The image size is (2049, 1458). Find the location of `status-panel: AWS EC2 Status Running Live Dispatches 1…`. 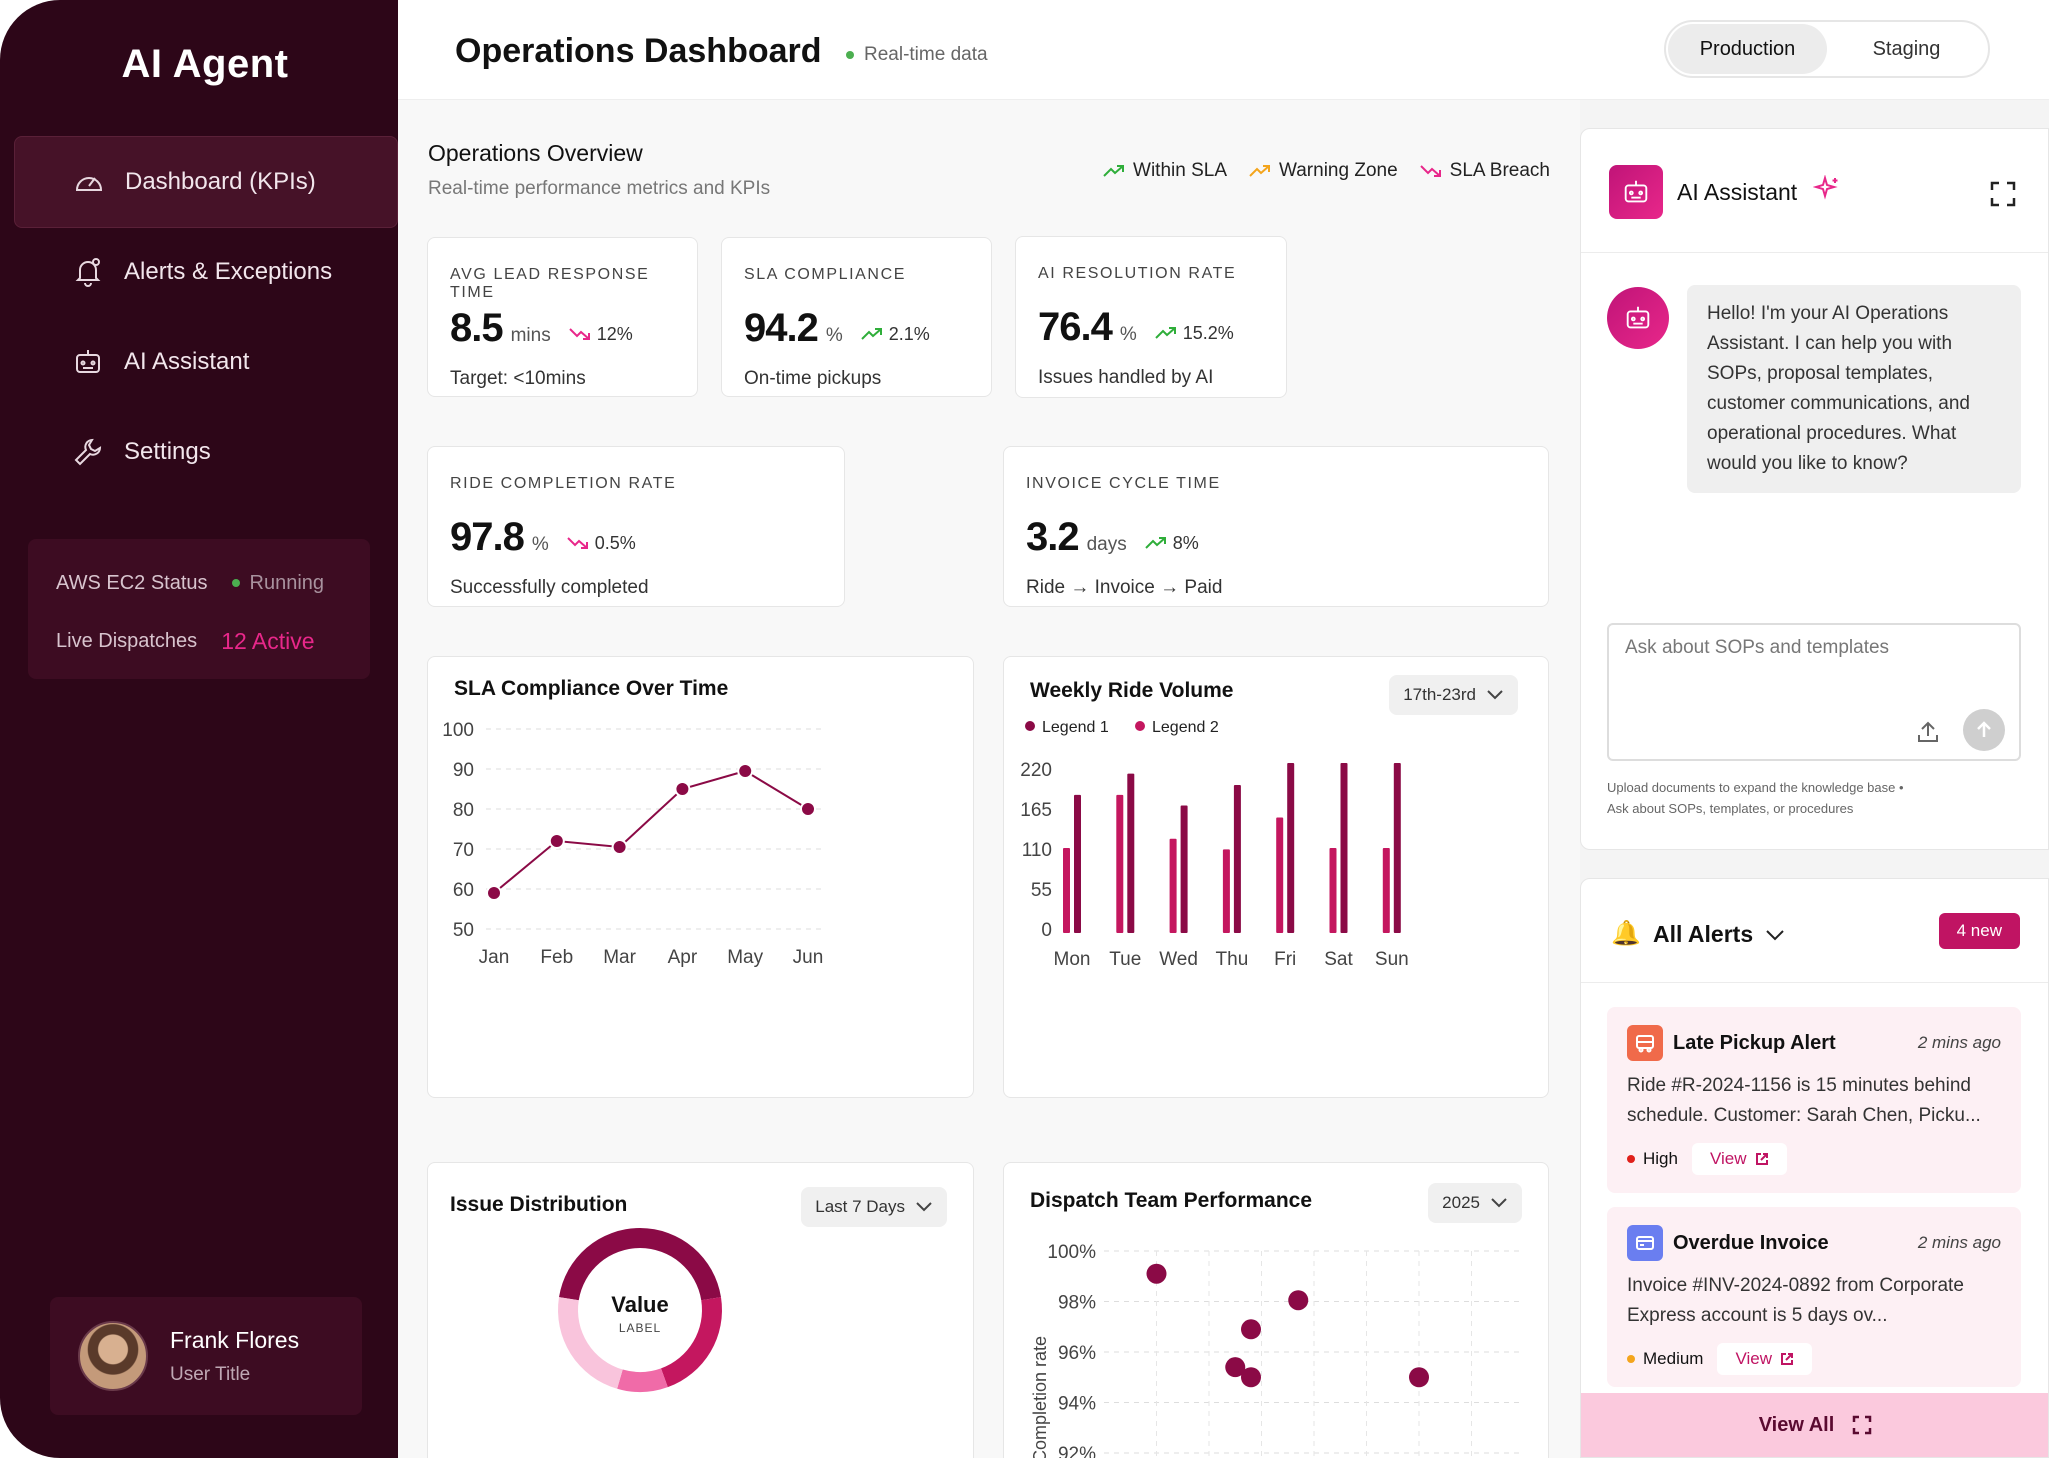

status-panel: AWS EC2 Status Running Live Dispatches 1… is located at coordinates (199, 609).